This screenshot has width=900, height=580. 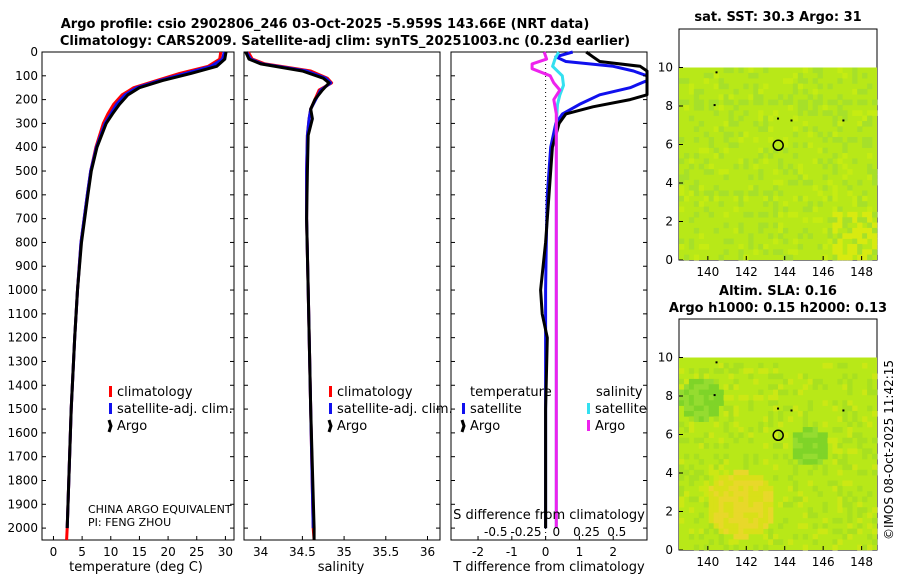 What do you see at coordinates (843, 120) in the screenshot?
I see `island-dot` at bounding box center [843, 120].